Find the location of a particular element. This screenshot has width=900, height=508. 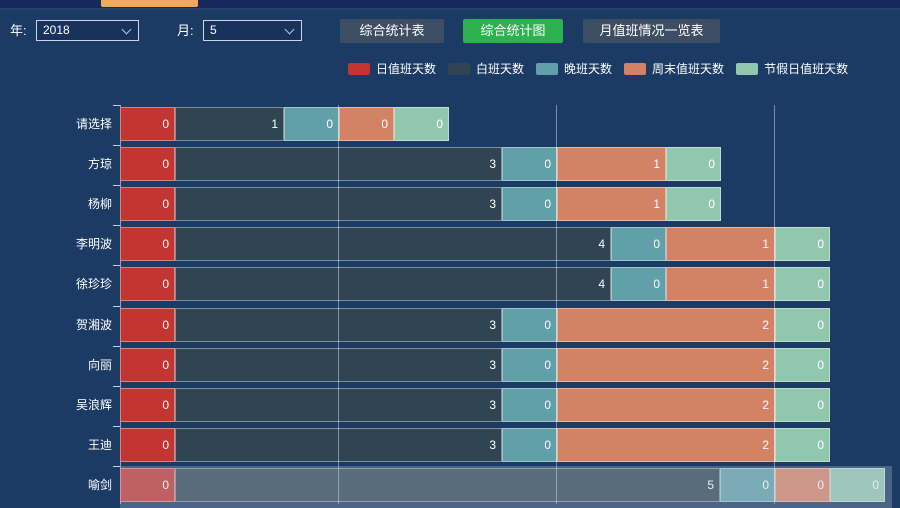

legend-item: 周末值班天数 is located at coordinates (674, 68).